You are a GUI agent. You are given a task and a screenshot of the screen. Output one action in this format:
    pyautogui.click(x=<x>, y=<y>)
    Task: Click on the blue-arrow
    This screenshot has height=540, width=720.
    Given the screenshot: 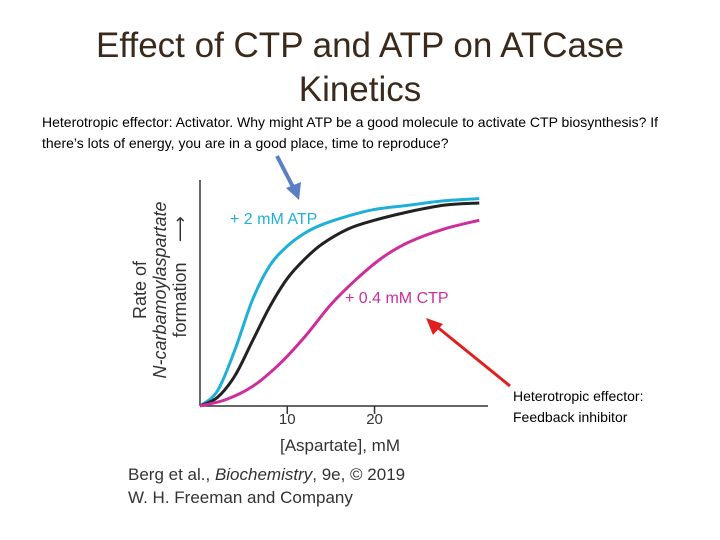 What is the action you would take?
    pyautogui.click(x=288, y=177)
    